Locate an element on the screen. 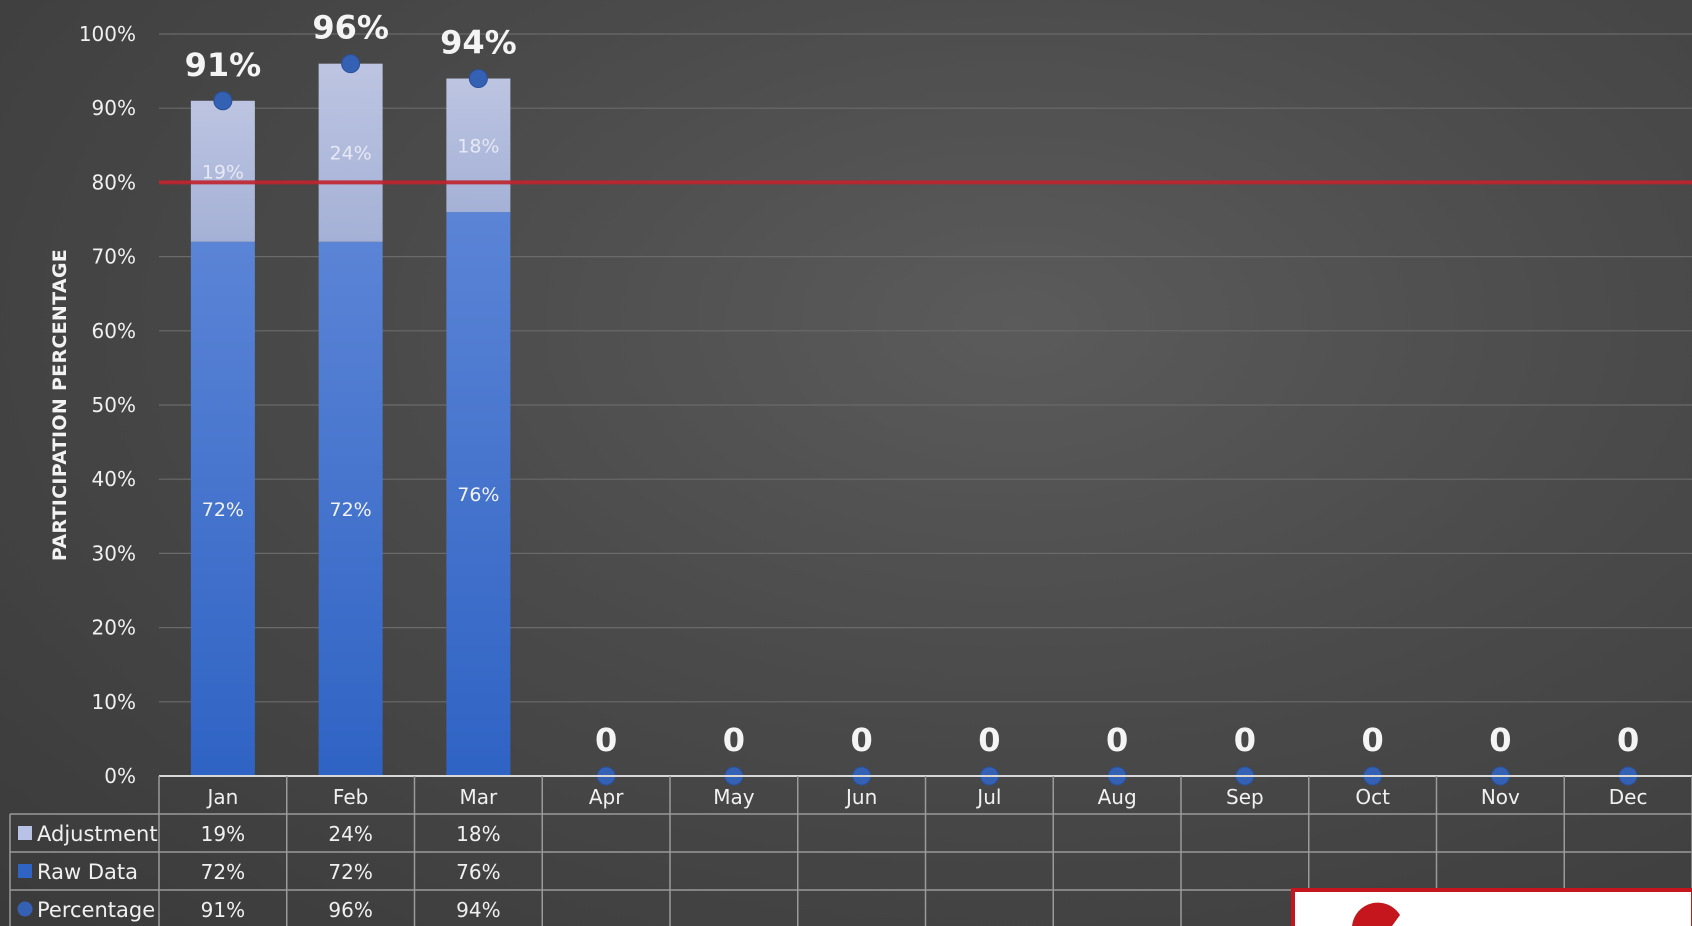 Image resolution: width=1692 pixels, height=926 pixels. y-tick-label: 50% is located at coordinates (114, 405).